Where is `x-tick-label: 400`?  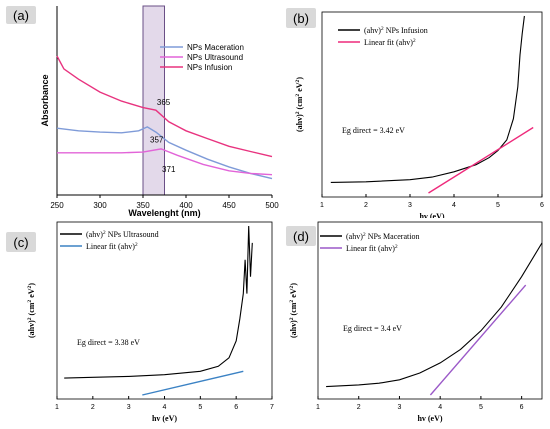 x-tick-label: 400 is located at coordinates (186, 205).